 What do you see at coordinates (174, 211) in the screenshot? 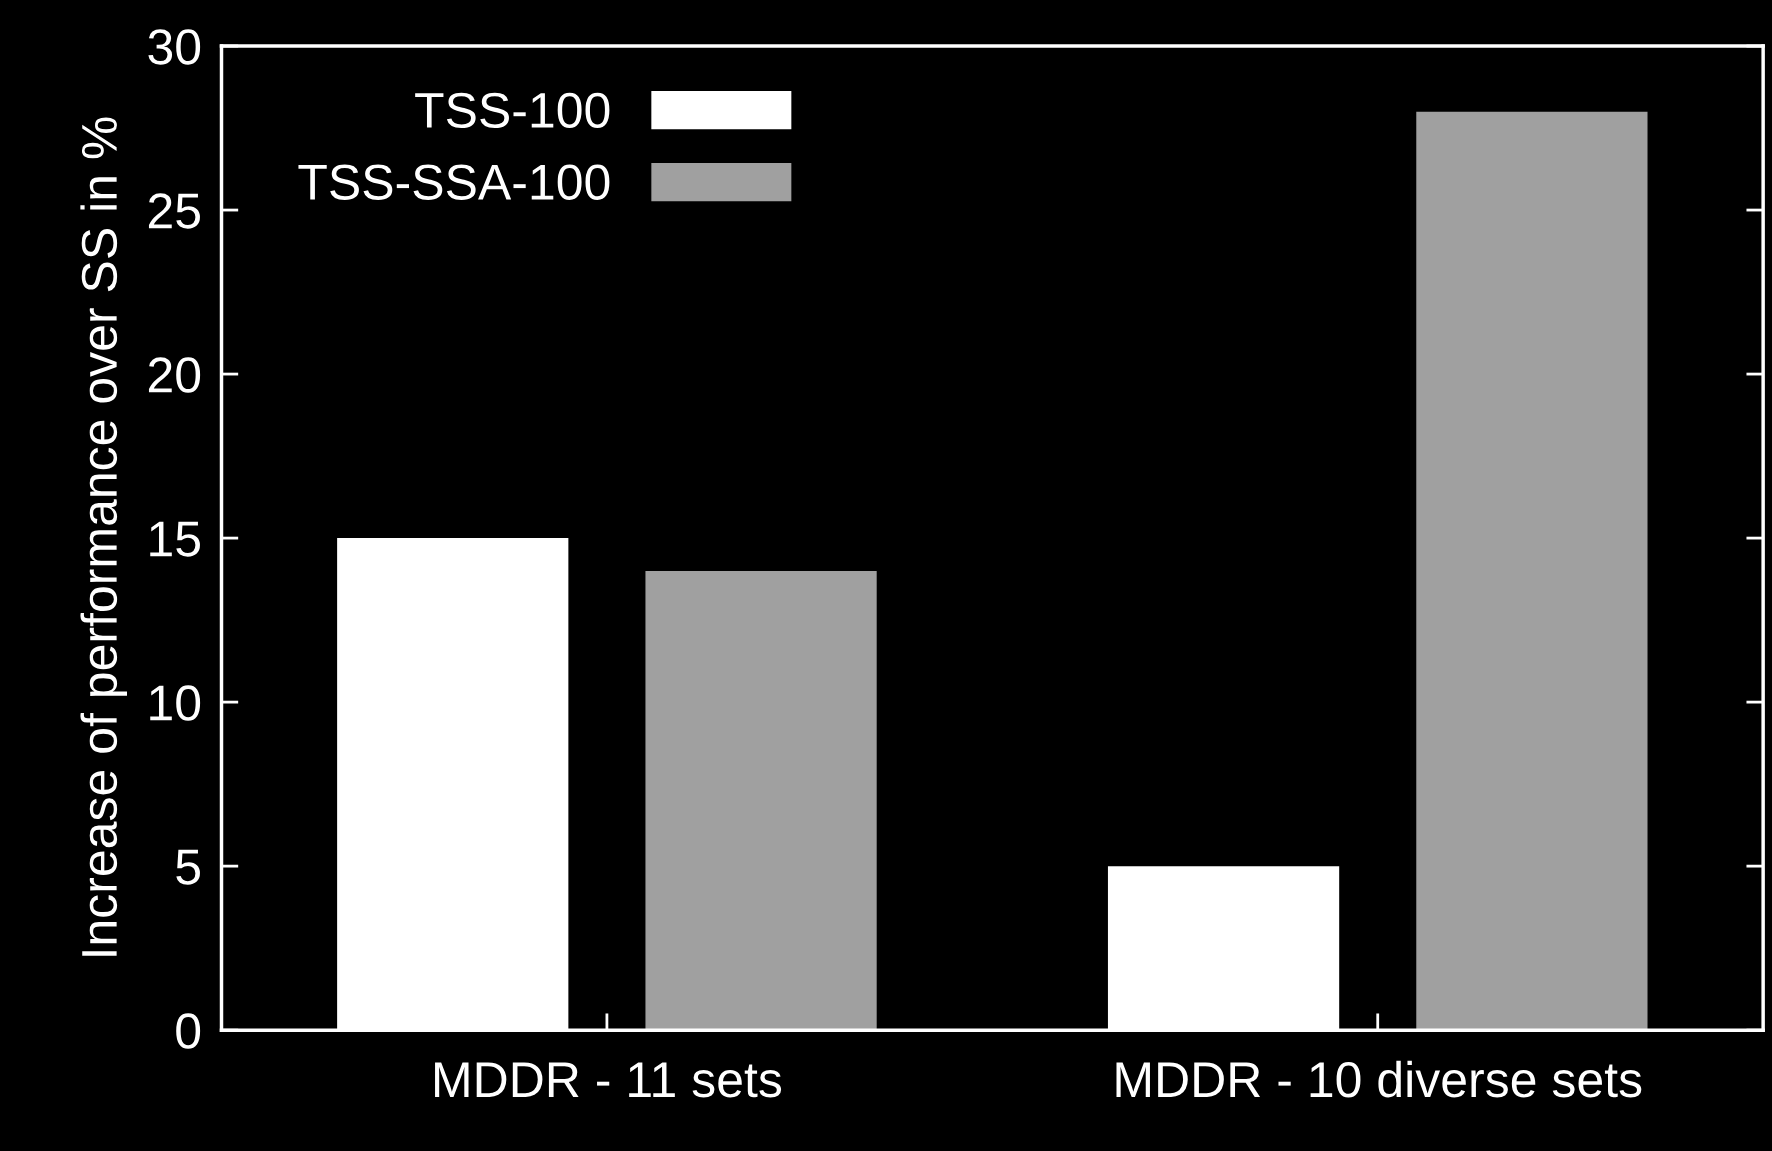
I see `y-tick-label: 25` at bounding box center [174, 211].